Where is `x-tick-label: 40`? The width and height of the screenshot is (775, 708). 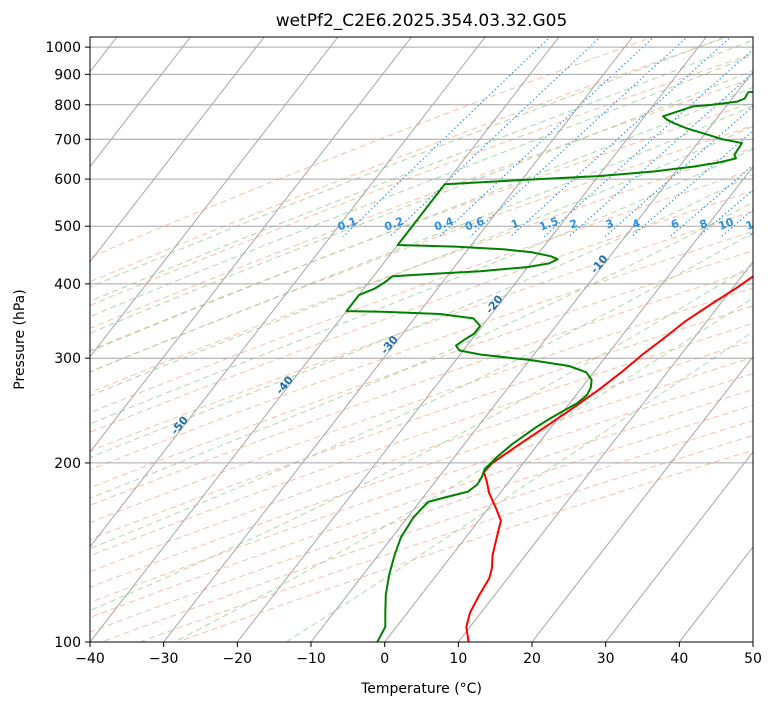 x-tick-label: 40 is located at coordinates (679, 659).